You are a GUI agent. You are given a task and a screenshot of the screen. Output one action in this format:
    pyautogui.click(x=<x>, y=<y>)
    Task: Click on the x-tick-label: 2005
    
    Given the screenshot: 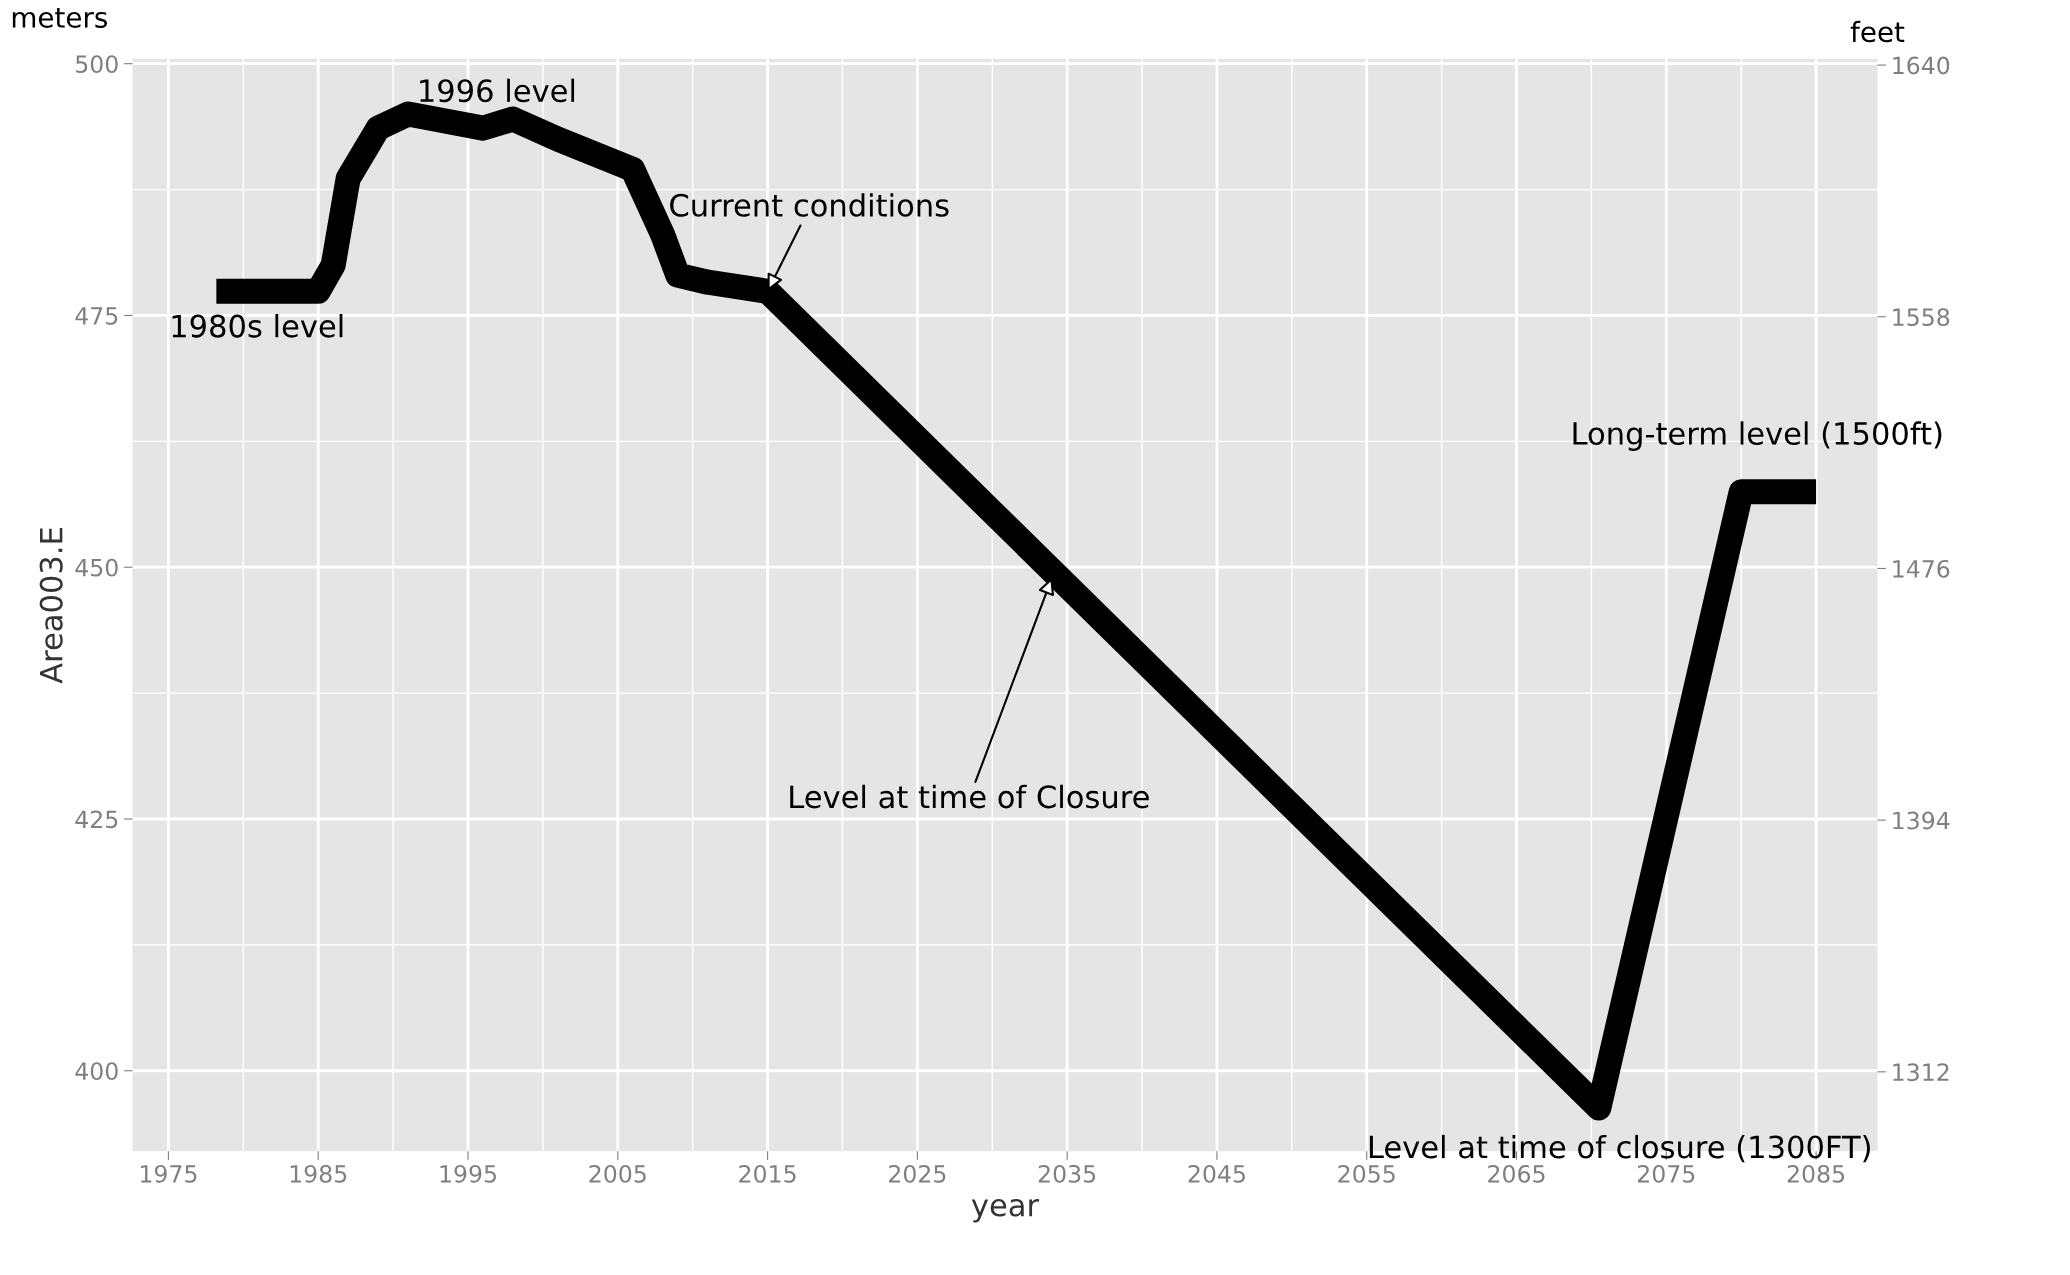 What is the action you would take?
    pyautogui.click(x=617, y=1173)
    